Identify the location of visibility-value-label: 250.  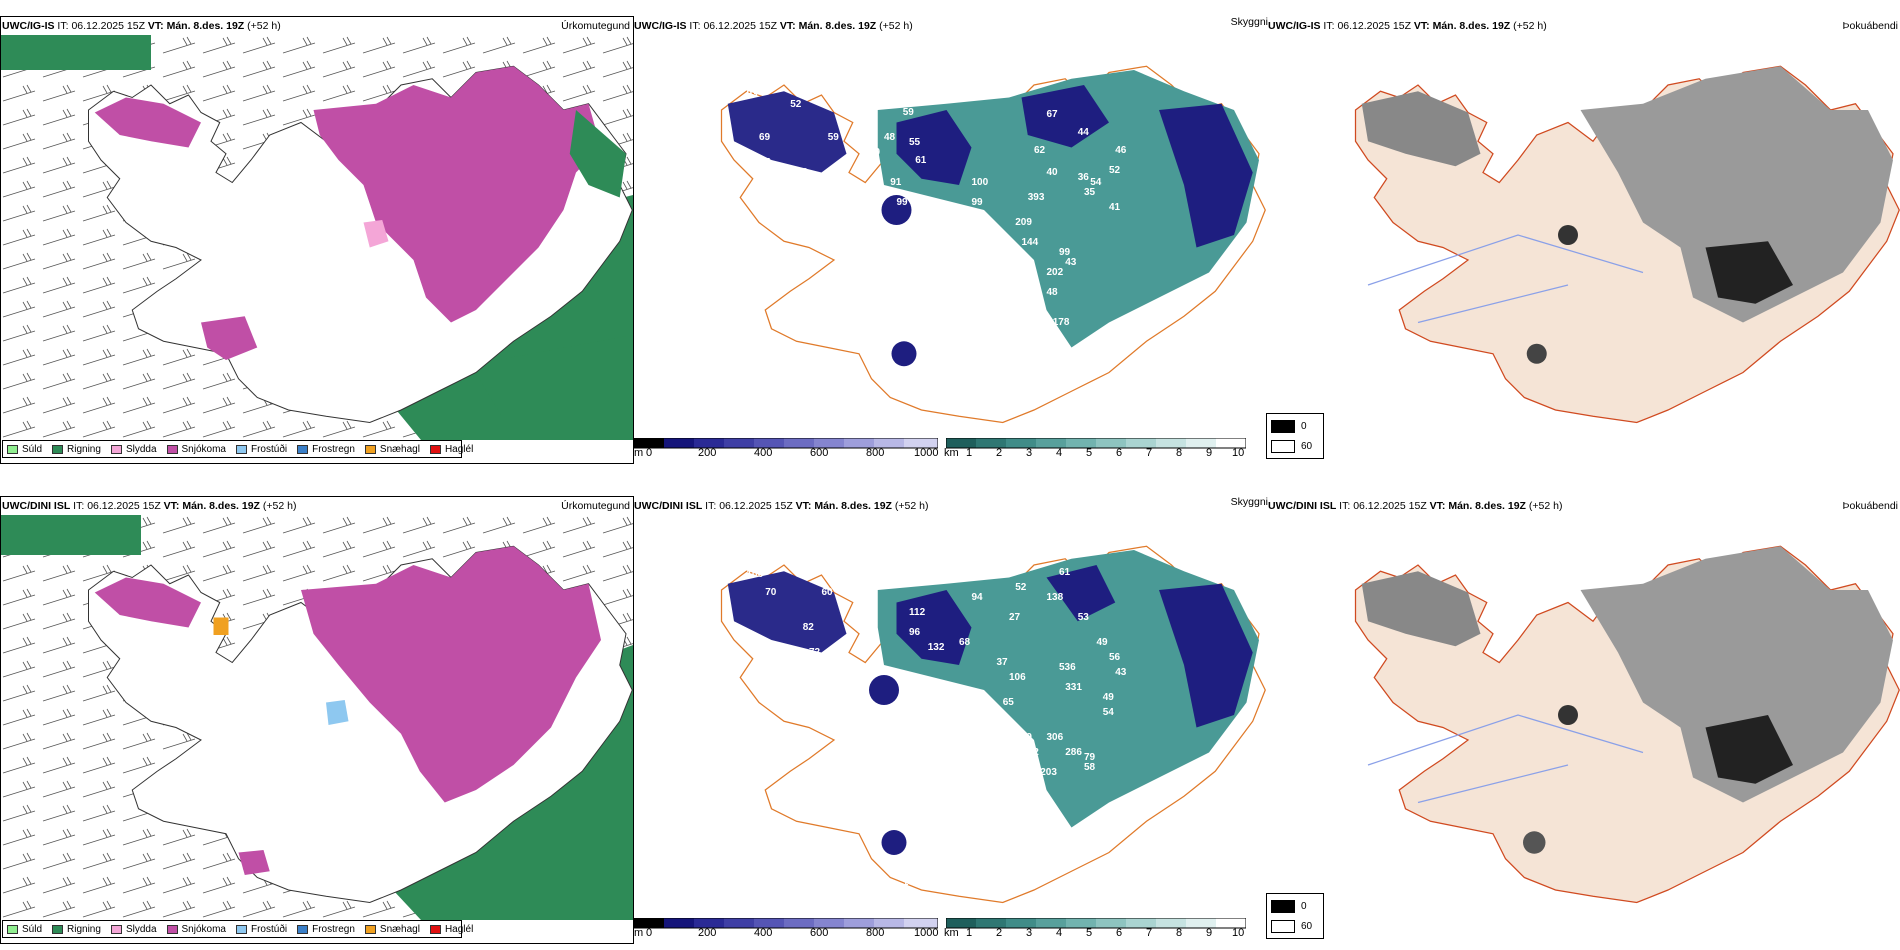
(1030, 797).